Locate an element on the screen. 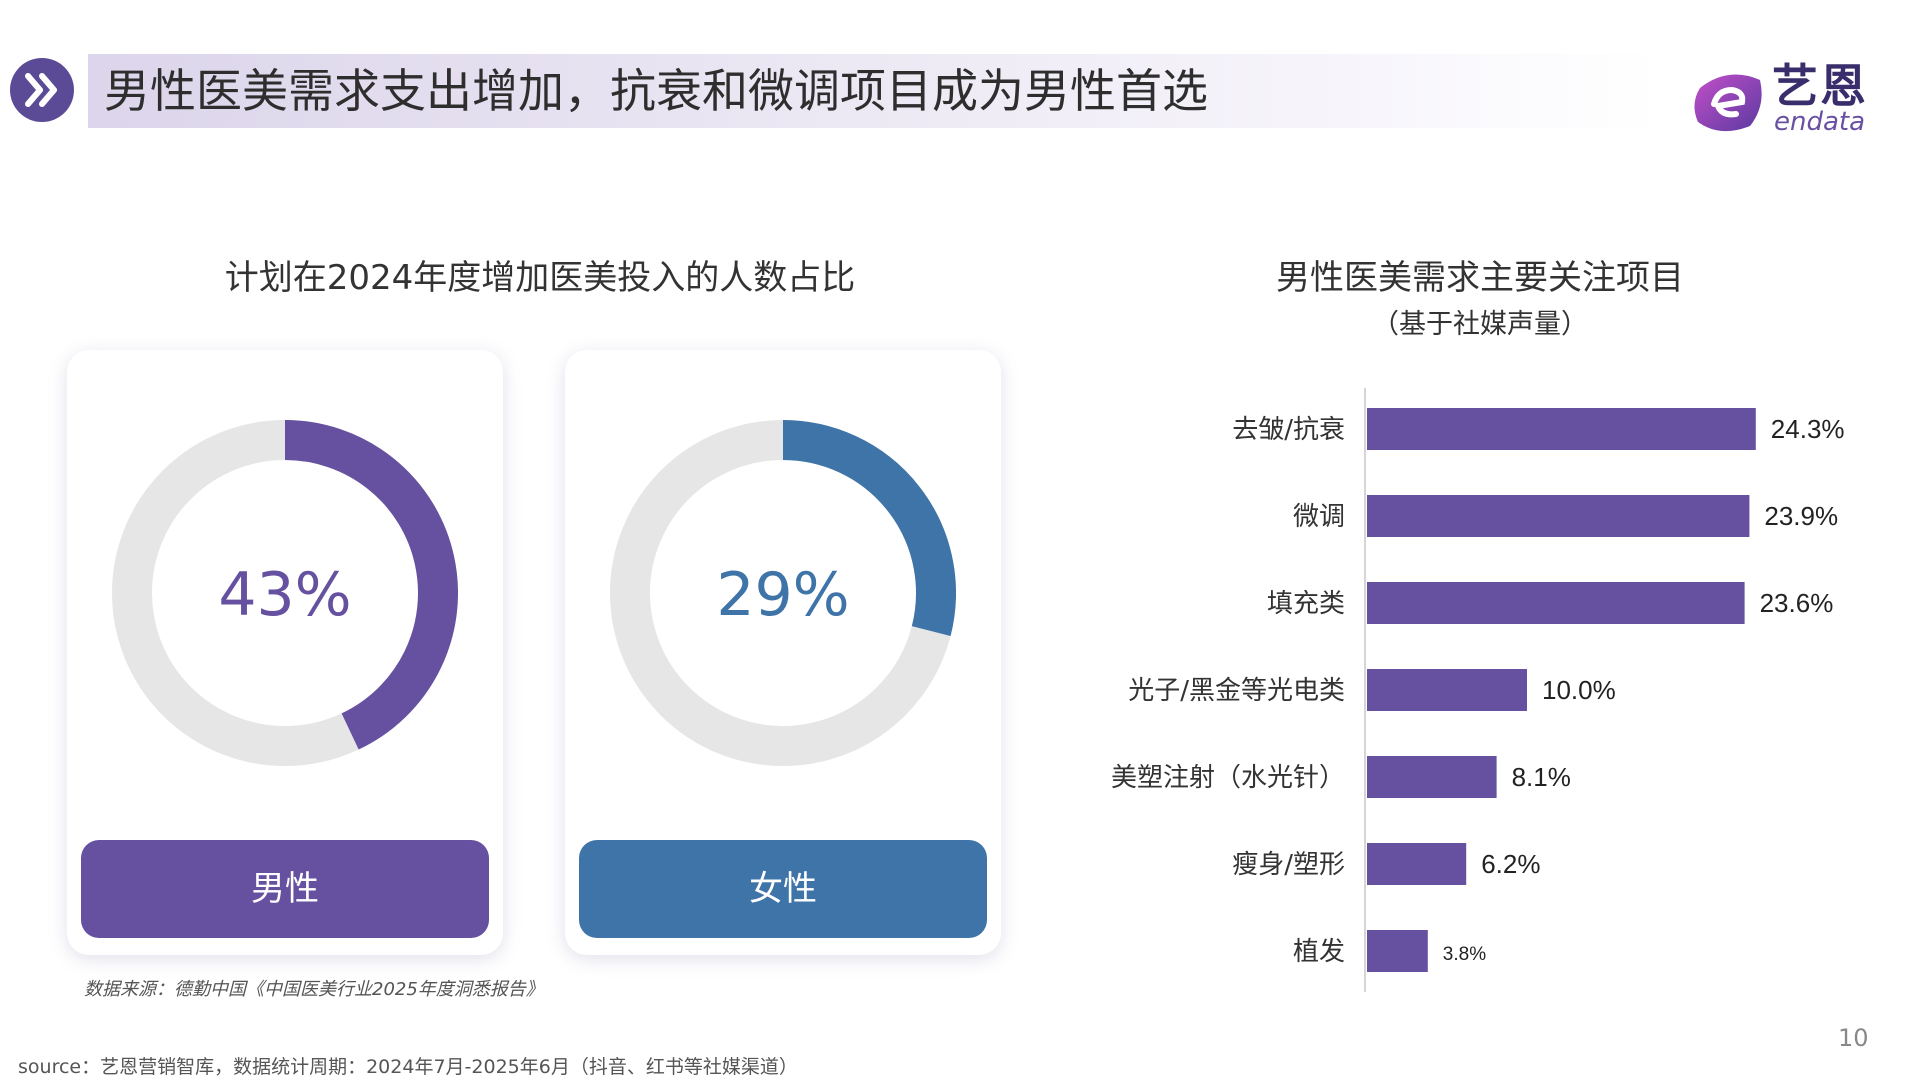 The height and width of the screenshot is (1080, 1920). data-source-note: 数据来源：德勤中国《中国医美行业2025年度洞悉报告》 is located at coordinates (314, 989).